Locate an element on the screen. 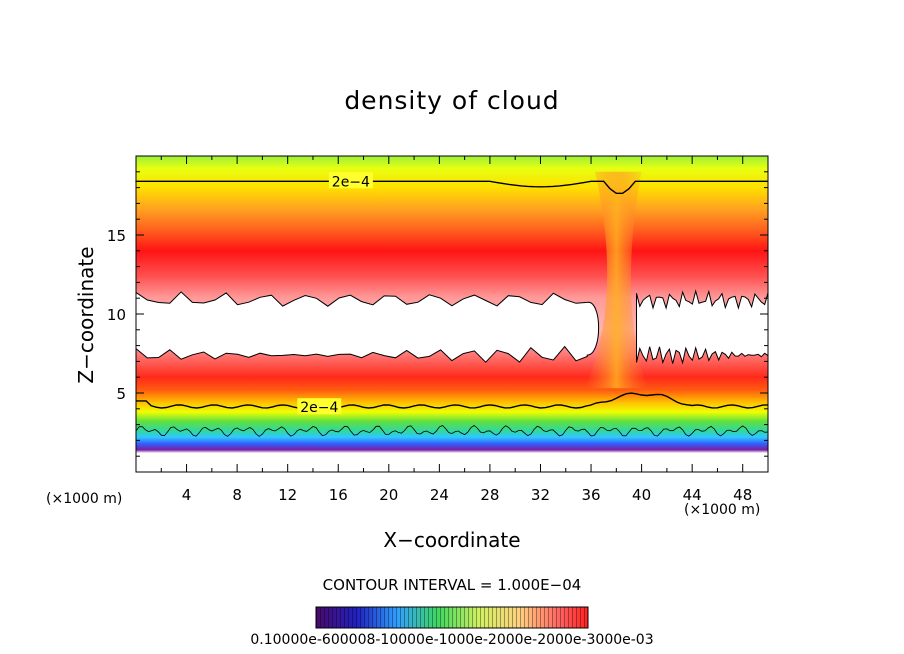 This screenshot has width=904, height=654. x-tick-label: 20 is located at coordinates (388, 495).